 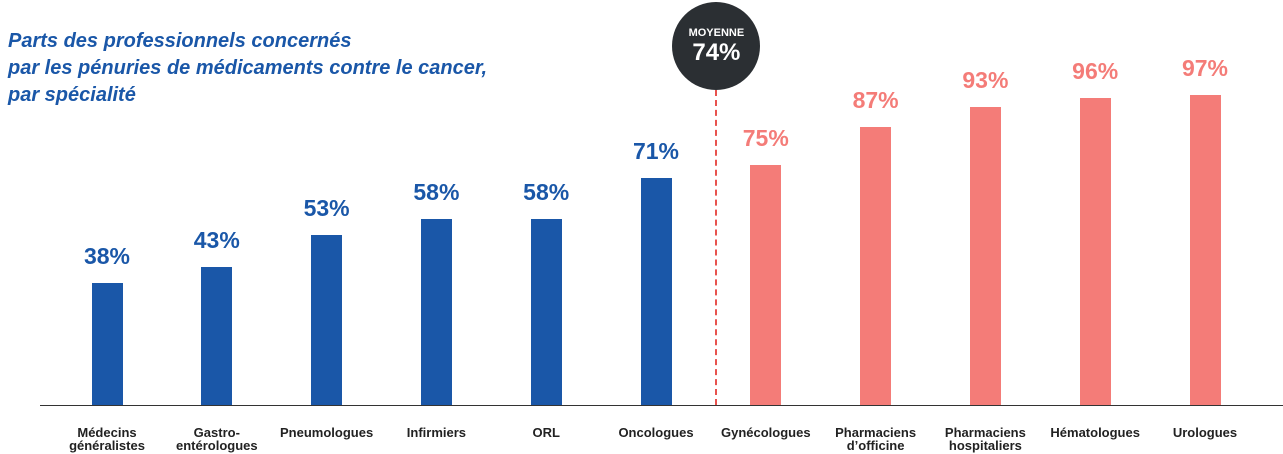 I want to click on average-line, so click(x=716, y=242).